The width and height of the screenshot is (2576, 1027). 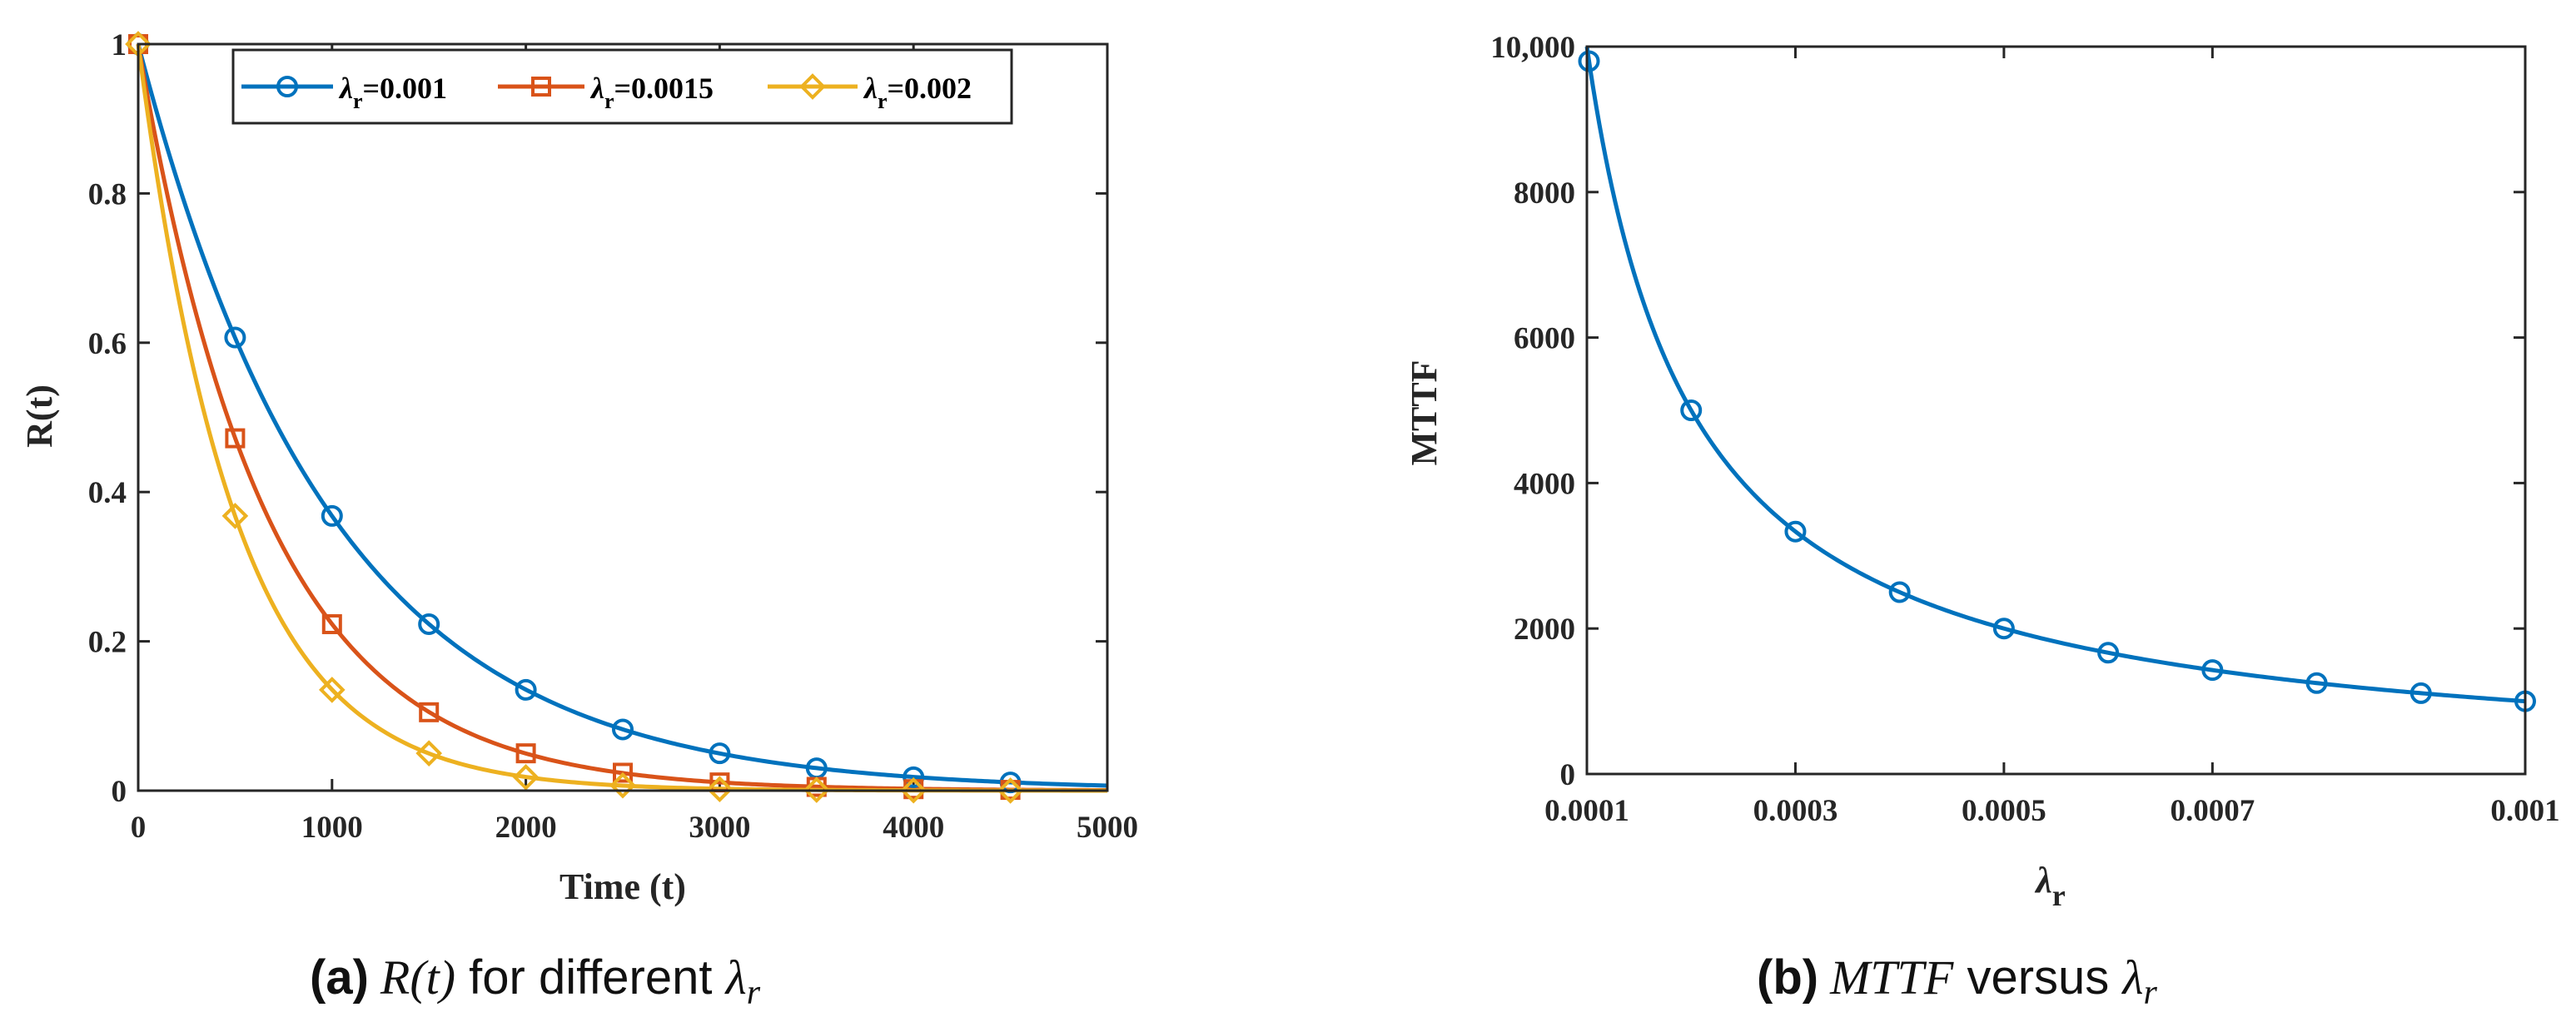 I want to click on legend-box, so click(x=622, y=86).